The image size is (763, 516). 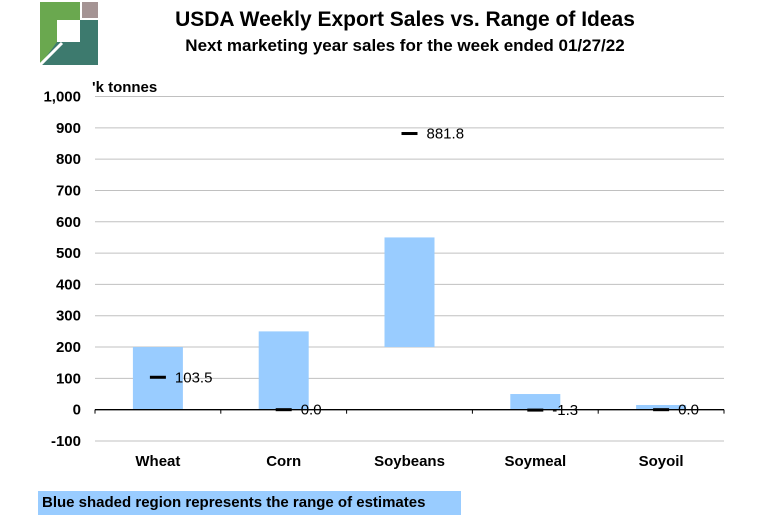 I want to click on x-tick-label: Soymeal, so click(x=535, y=461).